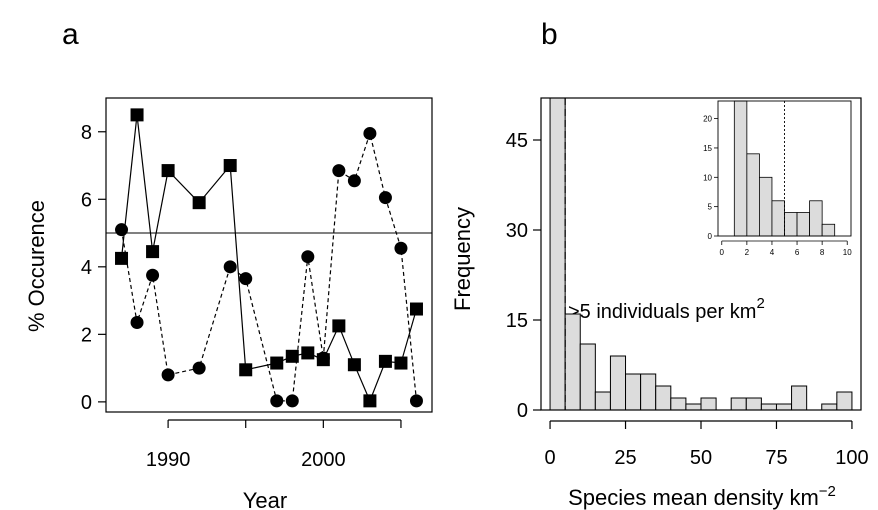  I want to click on x-tick-label-1: 2000, so click(323, 460).